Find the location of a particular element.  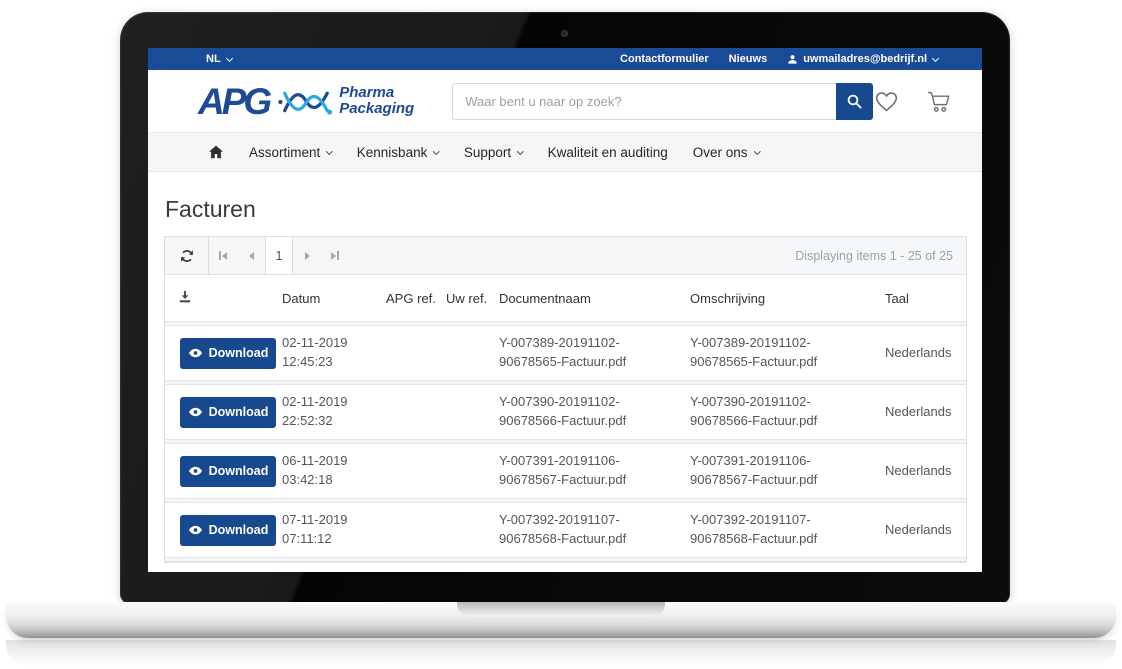

account-email: uwmailadres@bedrijf.nl is located at coordinates (865, 59).